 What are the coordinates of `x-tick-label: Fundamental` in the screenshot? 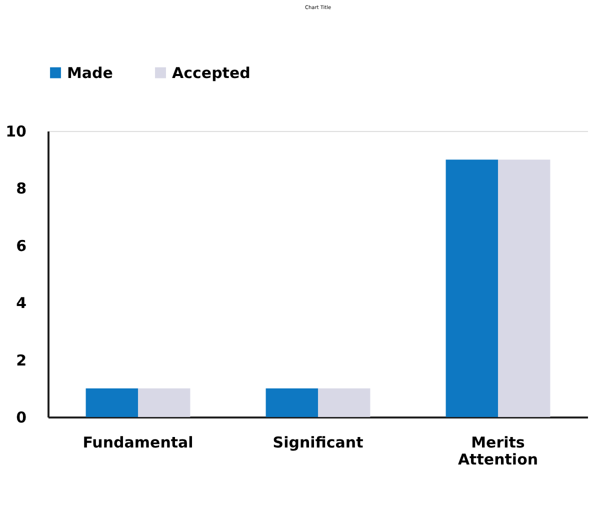 It's located at (138, 443).